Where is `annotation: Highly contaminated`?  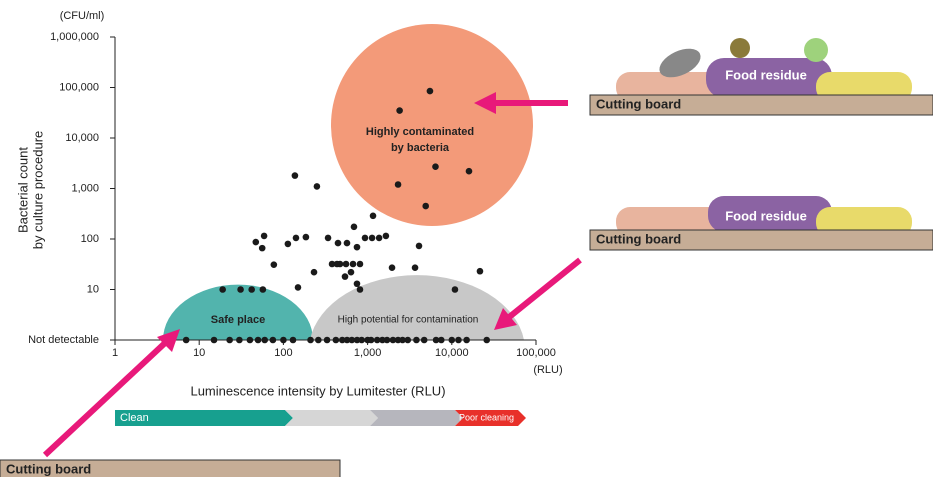 annotation: Highly contaminated is located at coordinates (420, 132).